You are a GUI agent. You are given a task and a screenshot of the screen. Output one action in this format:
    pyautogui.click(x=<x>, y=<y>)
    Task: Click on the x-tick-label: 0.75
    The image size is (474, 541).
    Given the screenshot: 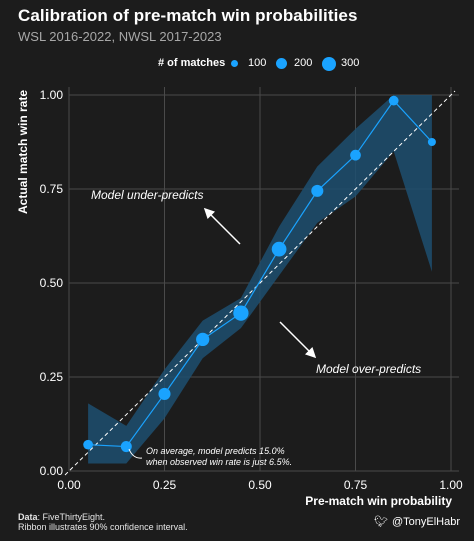 What is the action you would take?
    pyautogui.click(x=356, y=485)
    